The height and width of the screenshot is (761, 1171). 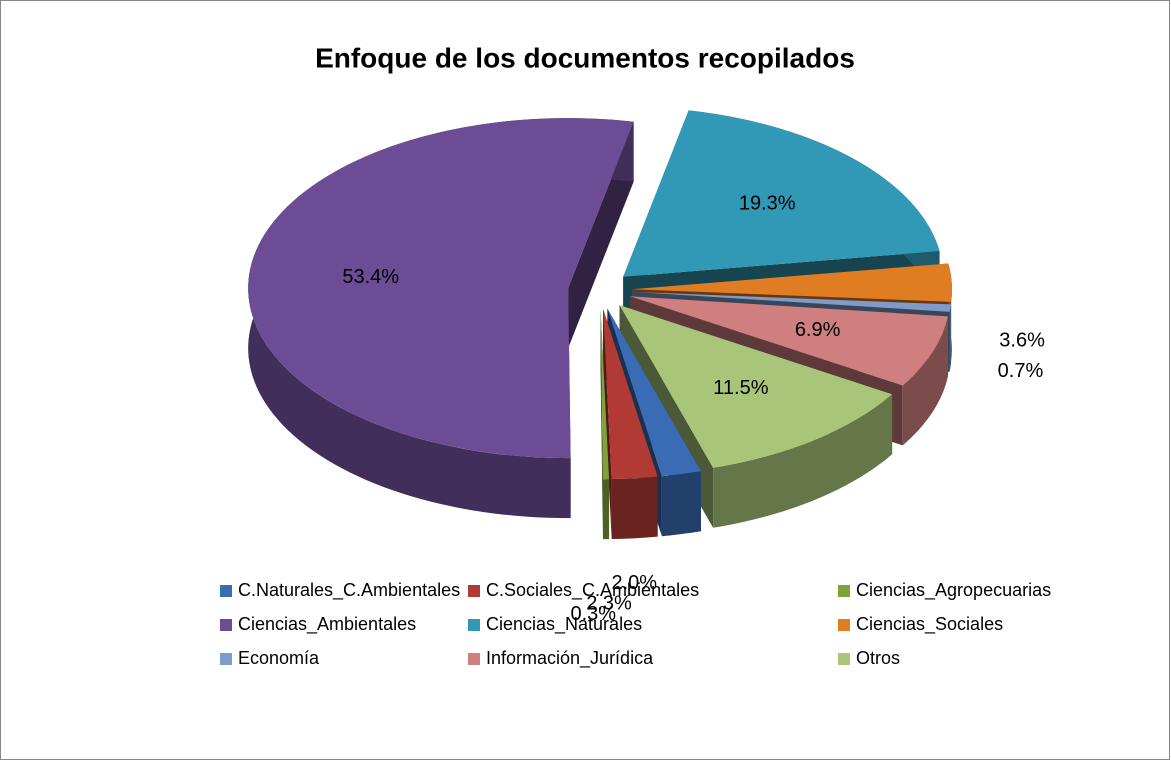 What do you see at coordinates (953, 590) in the screenshot?
I see `legend-label: Ciencias_Agropecuarias` at bounding box center [953, 590].